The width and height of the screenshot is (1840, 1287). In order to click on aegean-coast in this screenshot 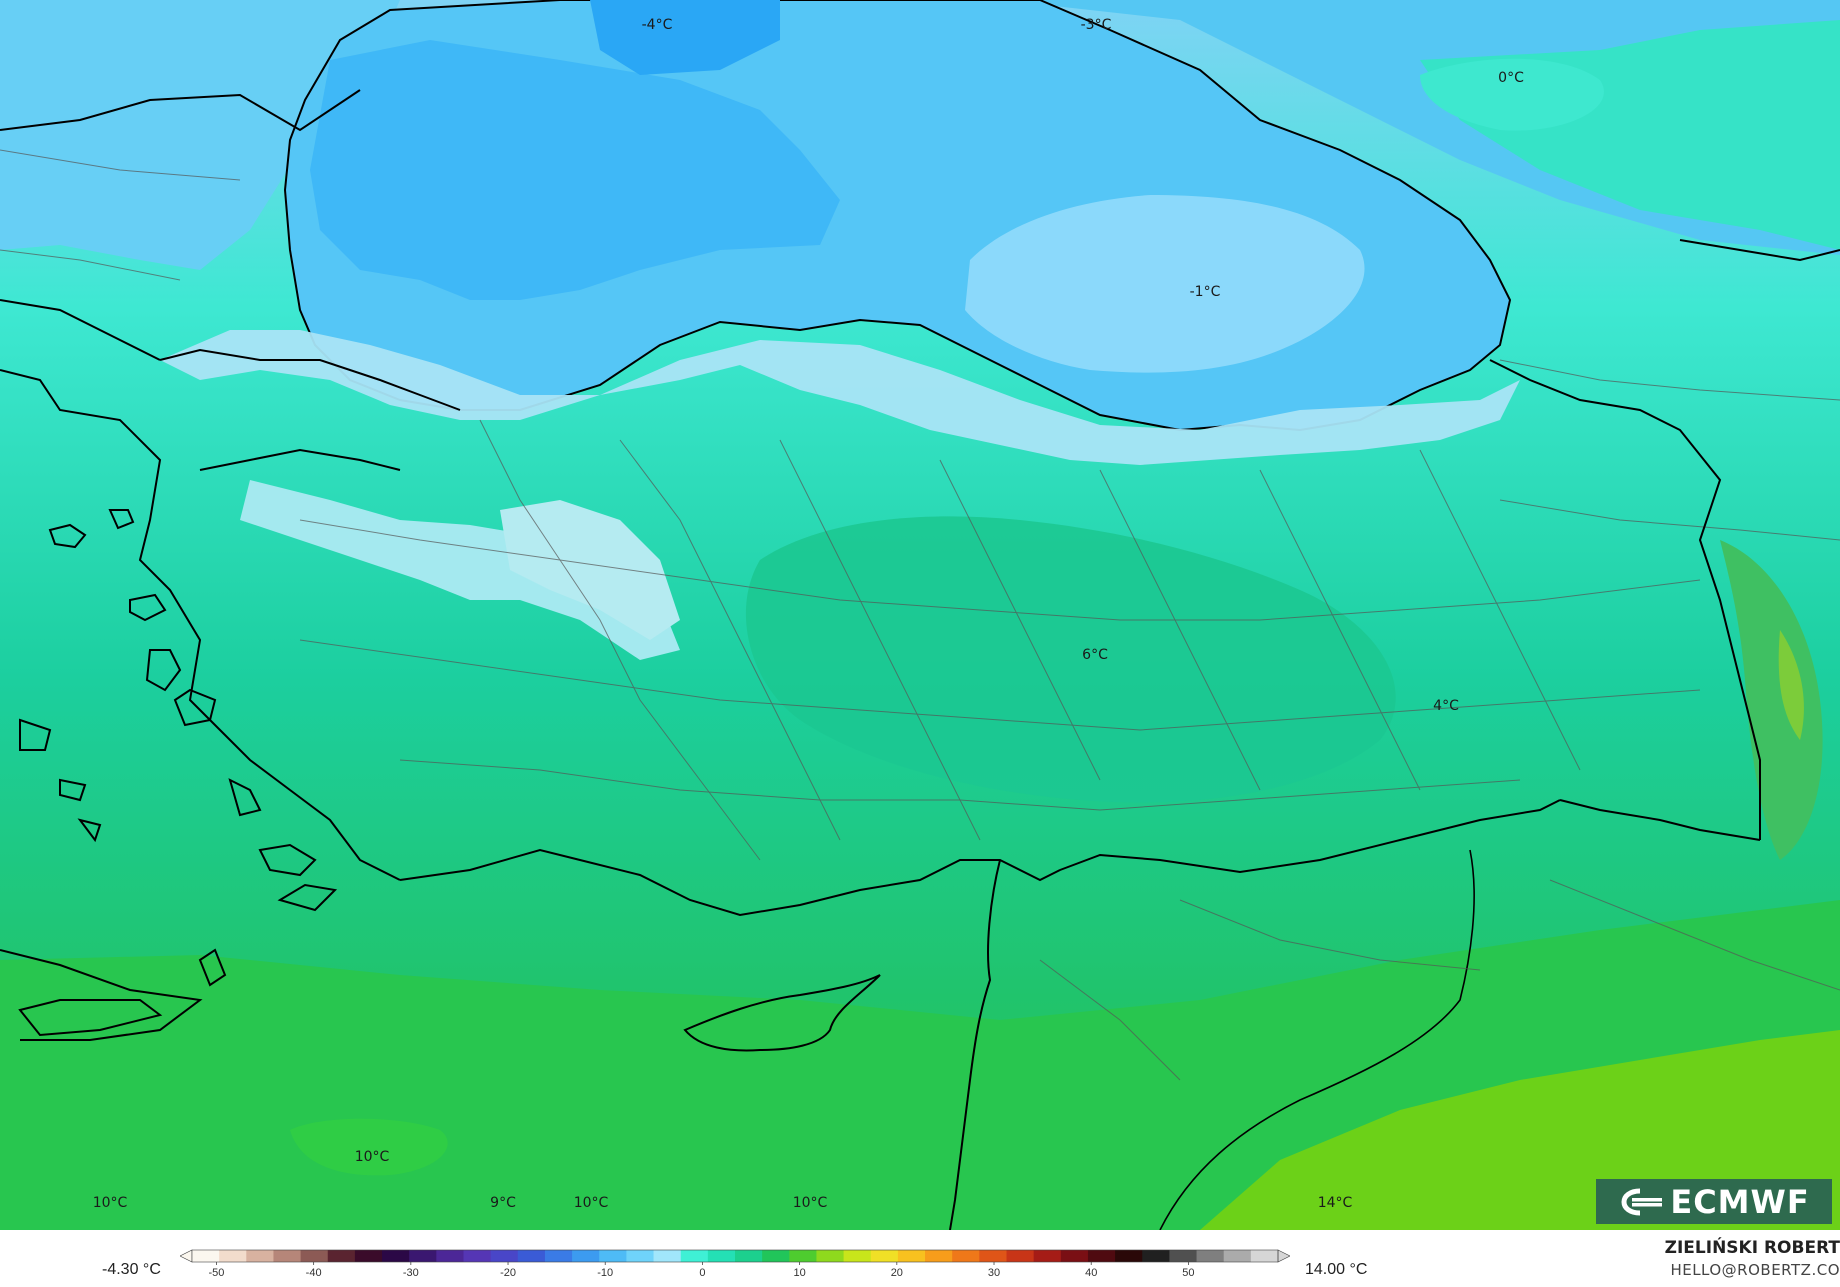, I will do `click(200, 625)`.